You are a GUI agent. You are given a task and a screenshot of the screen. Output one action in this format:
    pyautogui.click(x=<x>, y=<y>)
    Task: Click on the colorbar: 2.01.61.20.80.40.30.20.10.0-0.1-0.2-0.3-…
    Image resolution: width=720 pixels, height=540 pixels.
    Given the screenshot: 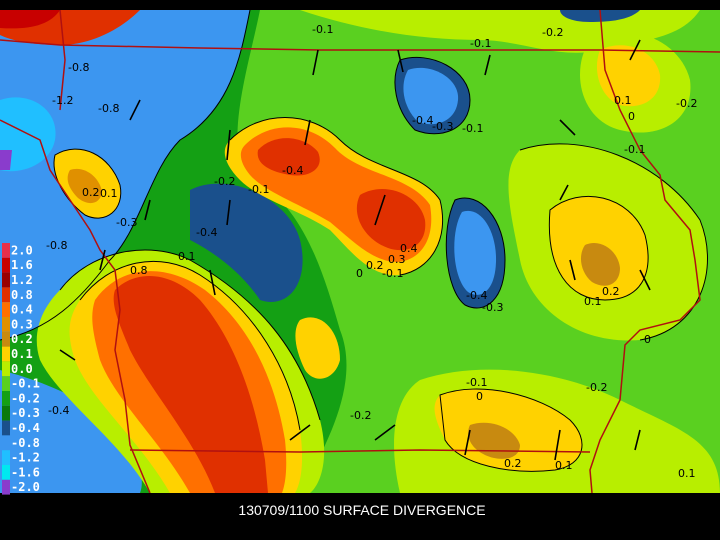 What is the action you would take?
    pyautogui.click(x=21, y=369)
    